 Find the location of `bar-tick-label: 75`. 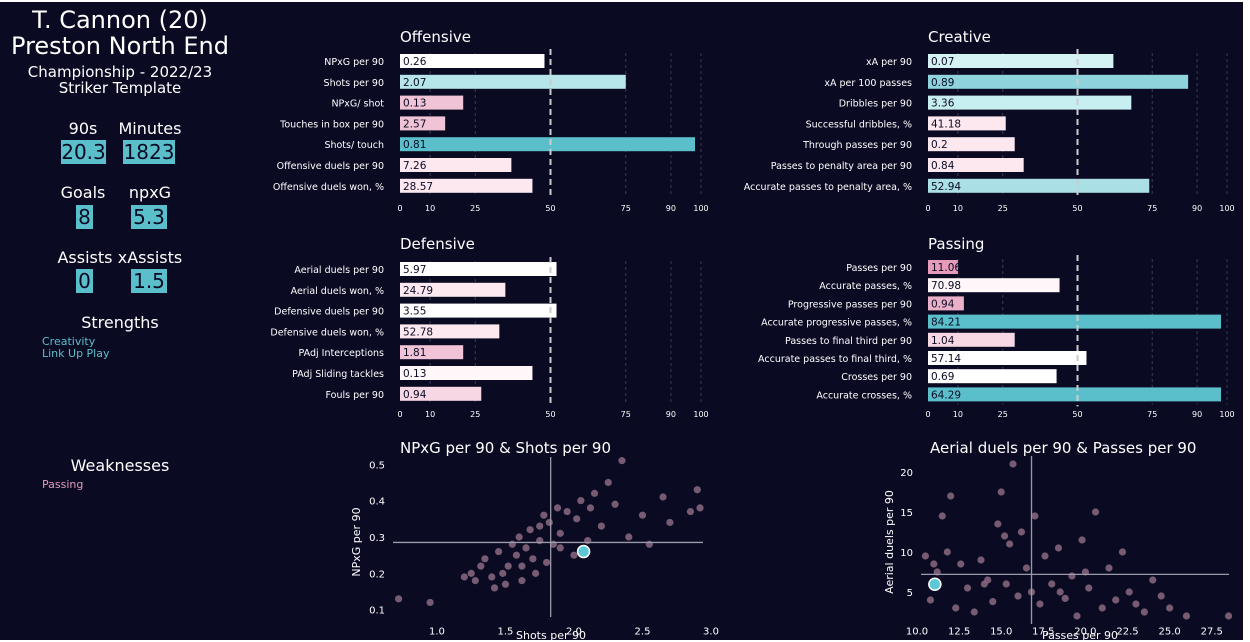

bar-tick-label: 75 is located at coordinates (626, 208).